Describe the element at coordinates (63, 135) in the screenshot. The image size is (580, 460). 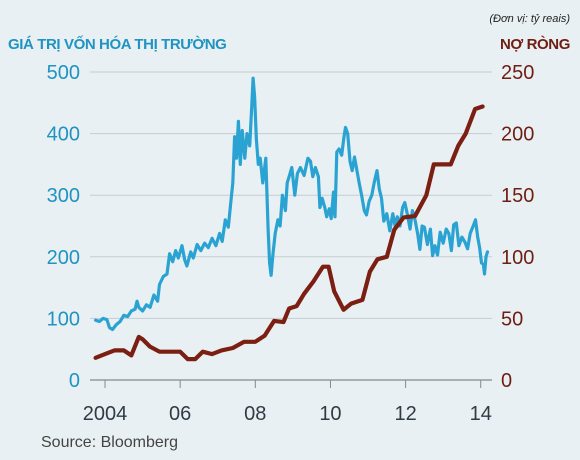
I see `left-axis-tick-label: 400` at that location.